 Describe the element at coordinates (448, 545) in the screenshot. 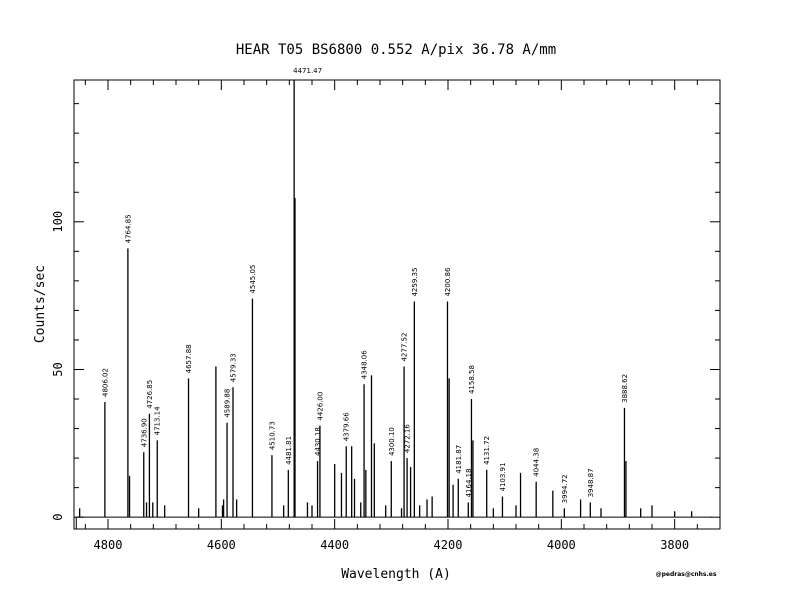

I see `x-tick-label: 4200` at that location.